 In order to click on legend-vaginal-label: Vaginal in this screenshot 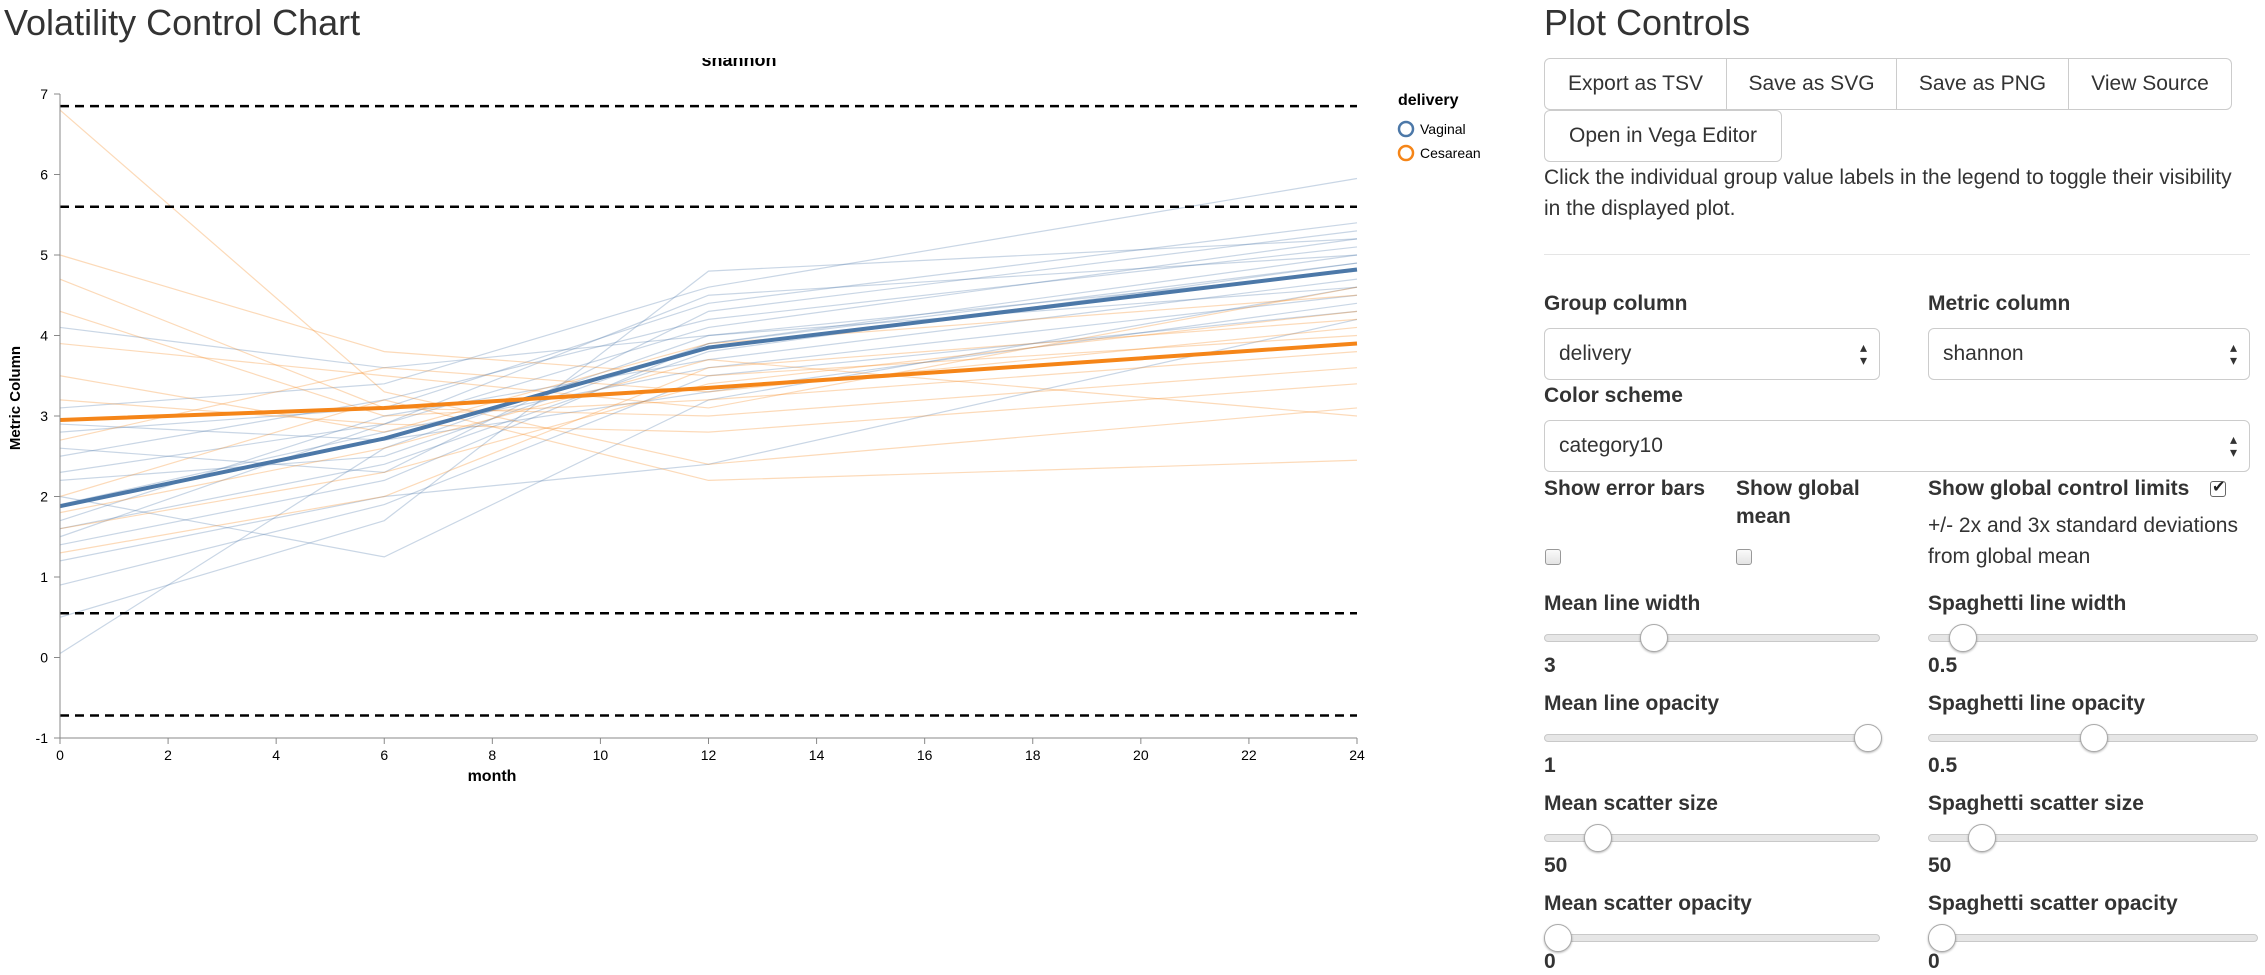, I will do `click(1443, 129)`.